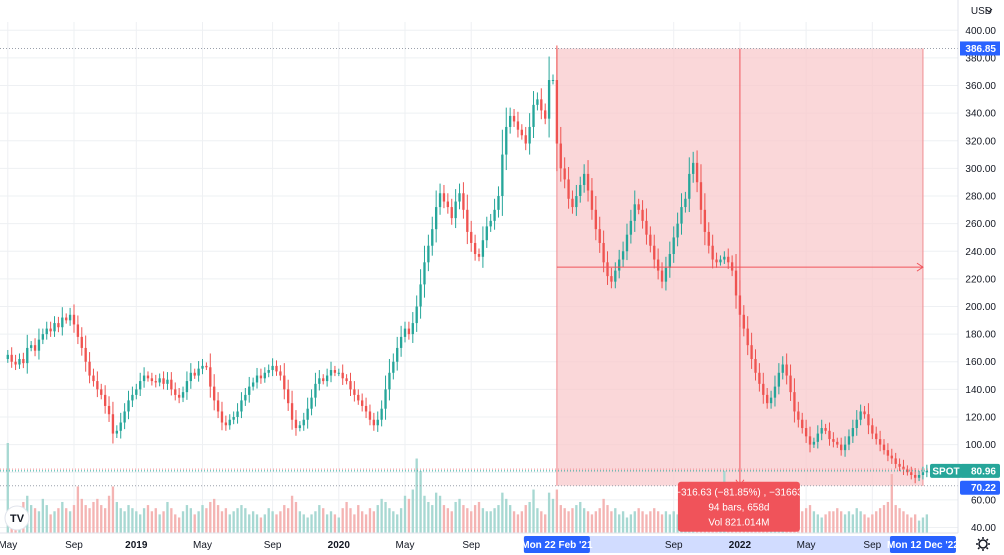  Describe the element at coordinates (981, 11) in the screenshot. I see `currency-label: USD` at that location.